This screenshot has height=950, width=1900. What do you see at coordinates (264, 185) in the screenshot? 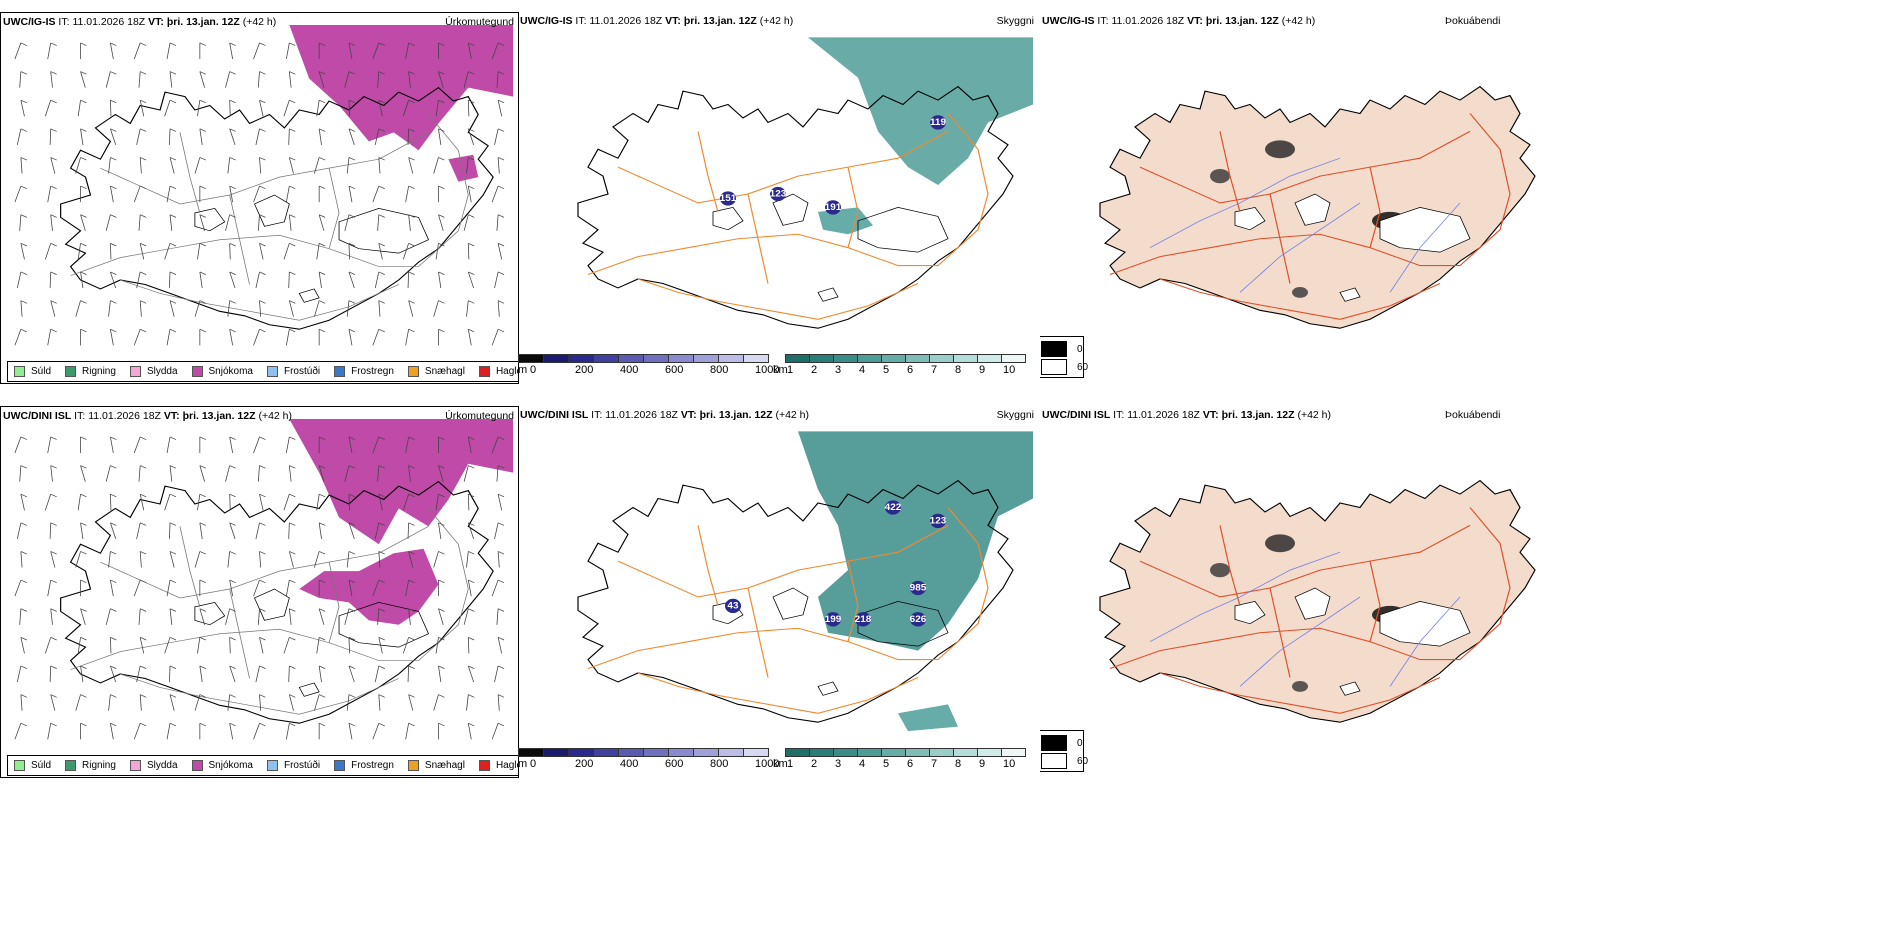
I see `precip-type-map` at bounding box center [264, 185].